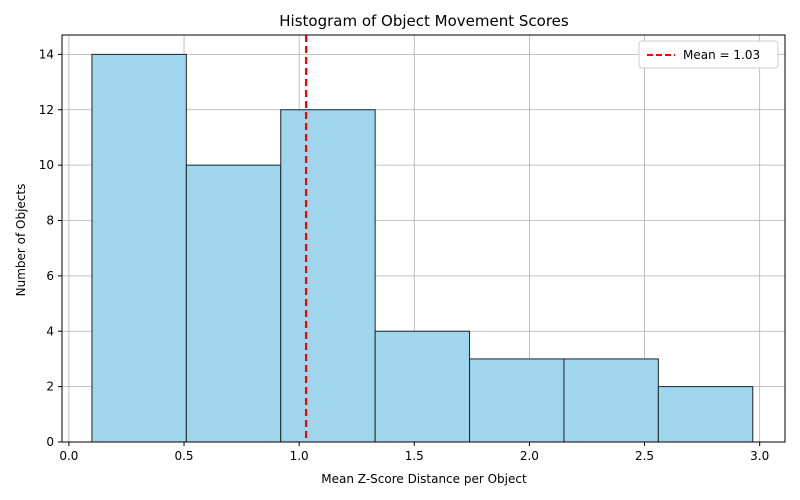 The width and height of the screenshot is (800, 500). Describe the element at coordinates (721, 55) in the screenshot. I see `legend-mean-label: Mean = 1.03` at that location.